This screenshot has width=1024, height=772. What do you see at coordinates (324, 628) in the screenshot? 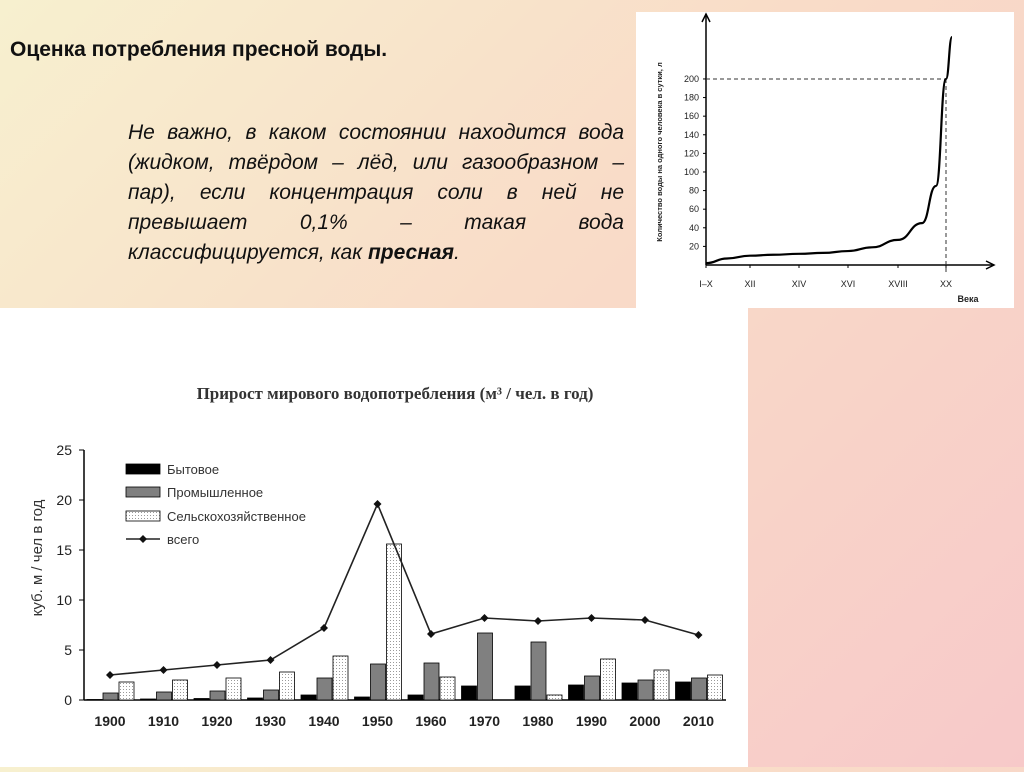
I see `total-point-1940` at bounding box center [324, 628].